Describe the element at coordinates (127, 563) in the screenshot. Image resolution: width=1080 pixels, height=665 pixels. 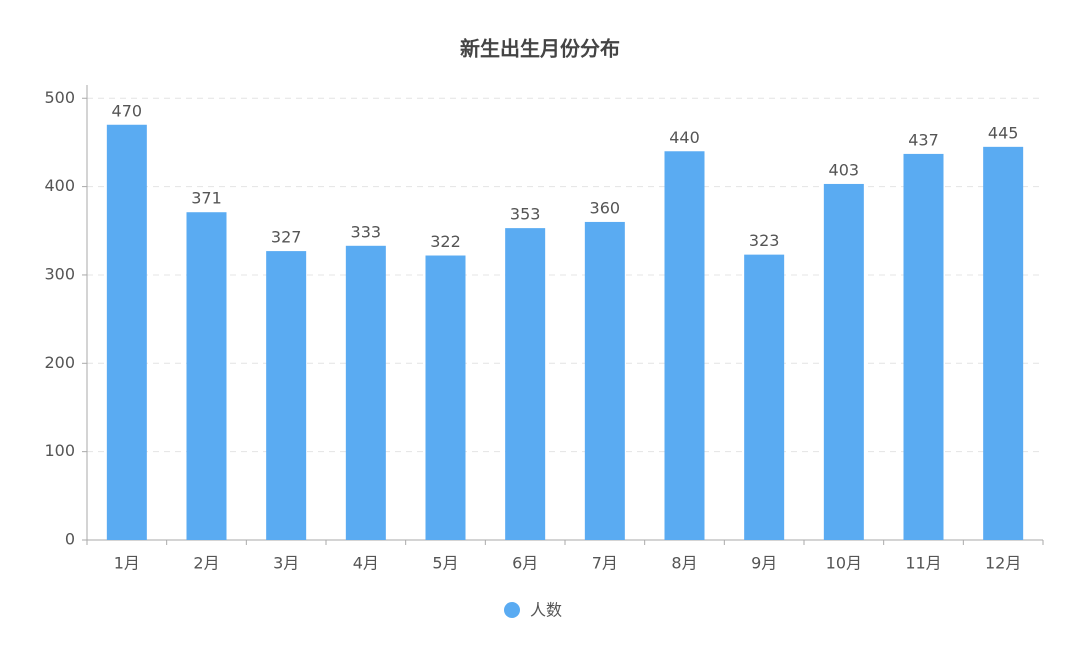
I see `x-tick-label: 1月` at that location.